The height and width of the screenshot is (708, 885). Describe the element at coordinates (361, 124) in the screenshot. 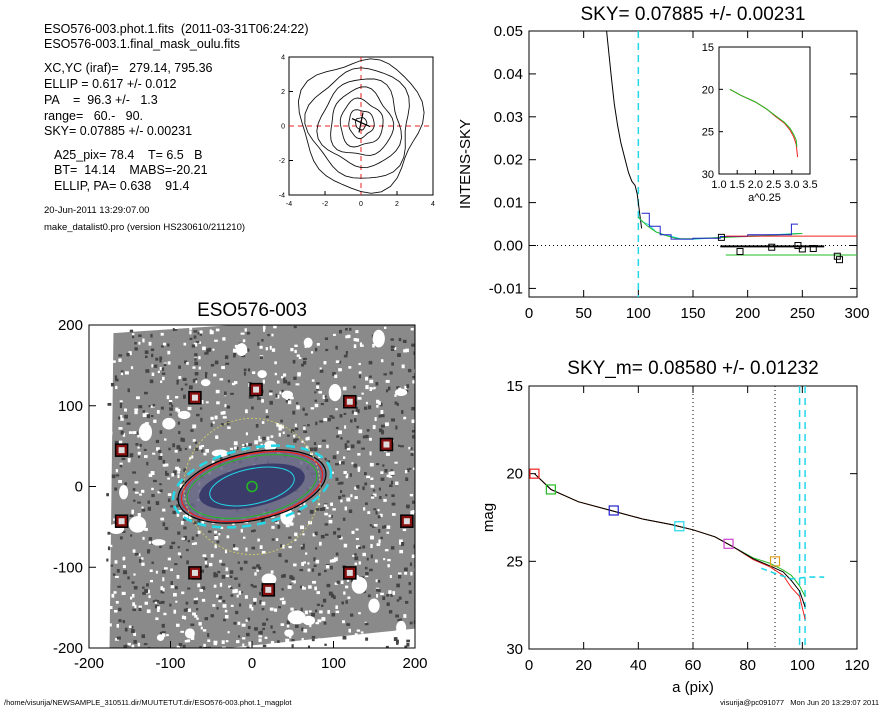

I see `contour-line` at that location.